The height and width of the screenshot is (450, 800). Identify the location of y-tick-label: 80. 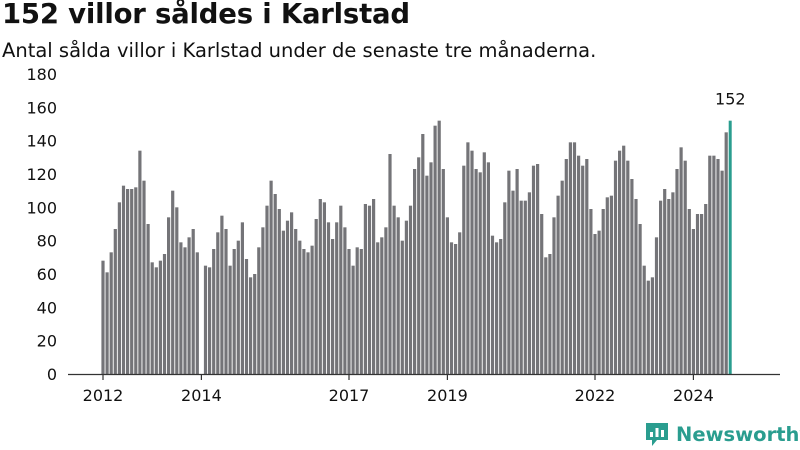
(47, 241).